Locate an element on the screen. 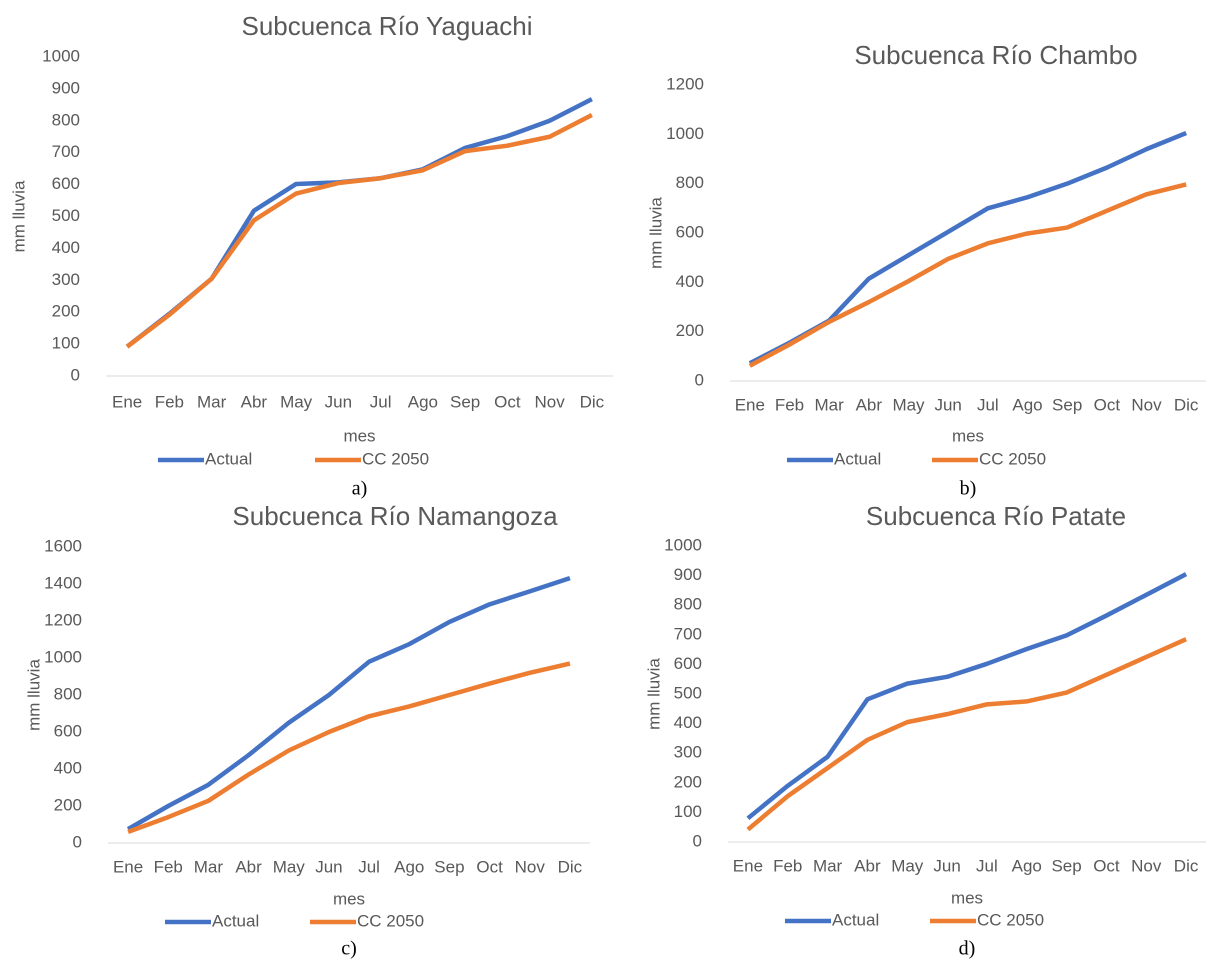 The image size is (1206, 960). caption: d) is located at coordinates (967, 949).